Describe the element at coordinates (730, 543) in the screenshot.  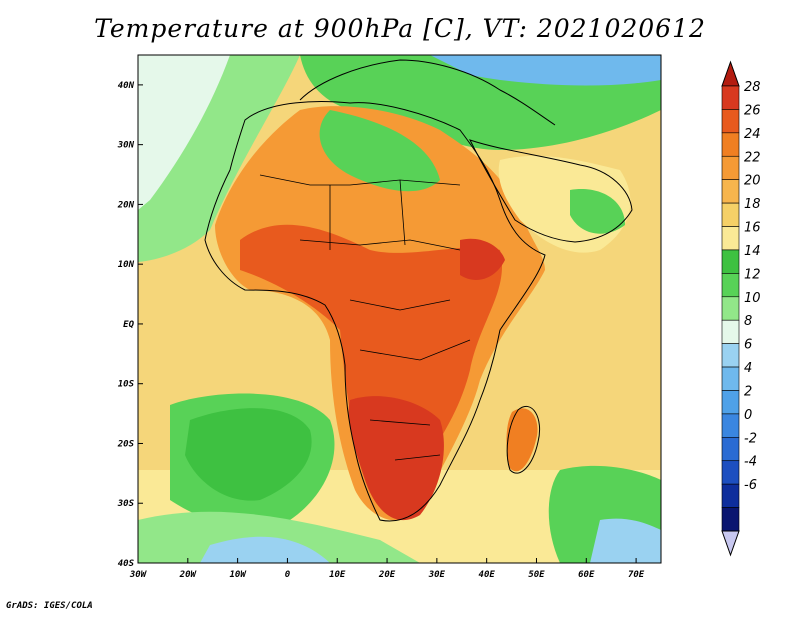
I see `colorbar-bottom-arrow` at that location.